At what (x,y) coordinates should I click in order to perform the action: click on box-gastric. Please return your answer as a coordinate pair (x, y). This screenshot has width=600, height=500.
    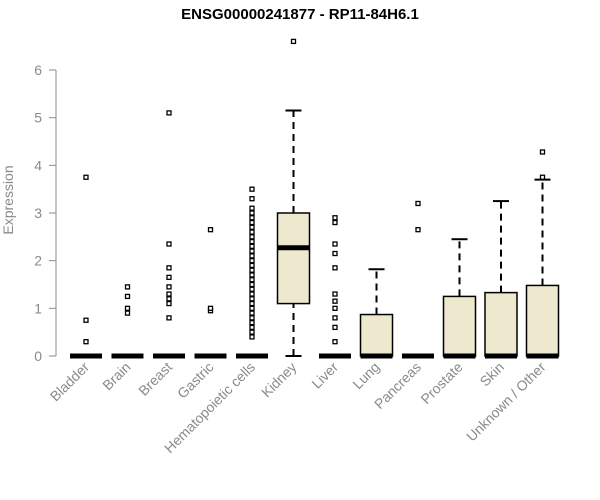
    Looking at the image, I should click on (210, 293).